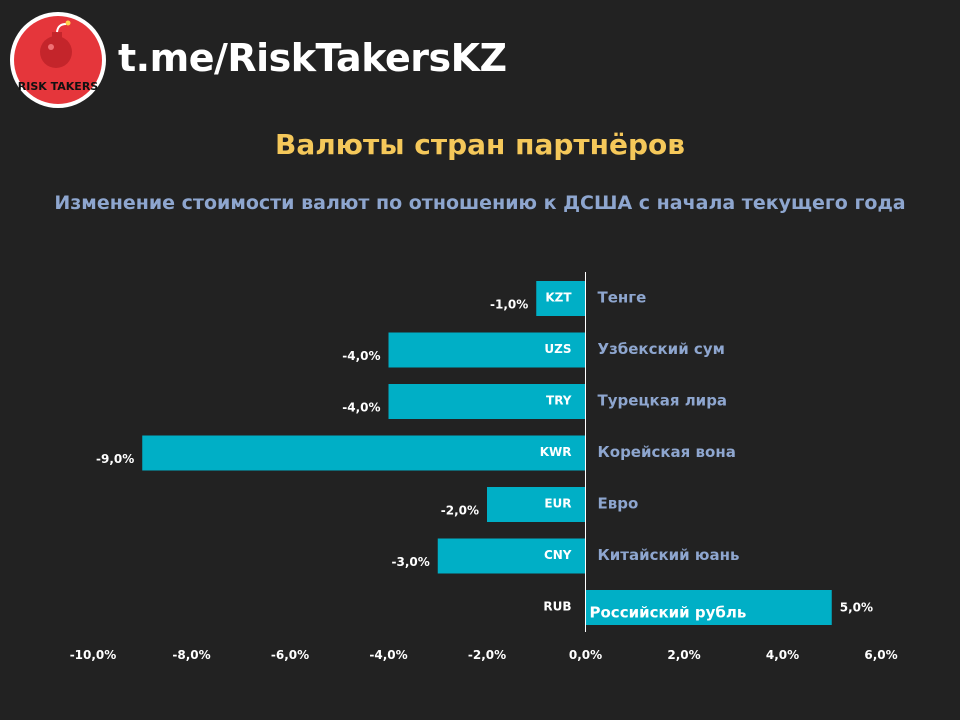 This screenshot has height=720, width=960. I want to click on value-label: -1,0%, so click(509, 305).